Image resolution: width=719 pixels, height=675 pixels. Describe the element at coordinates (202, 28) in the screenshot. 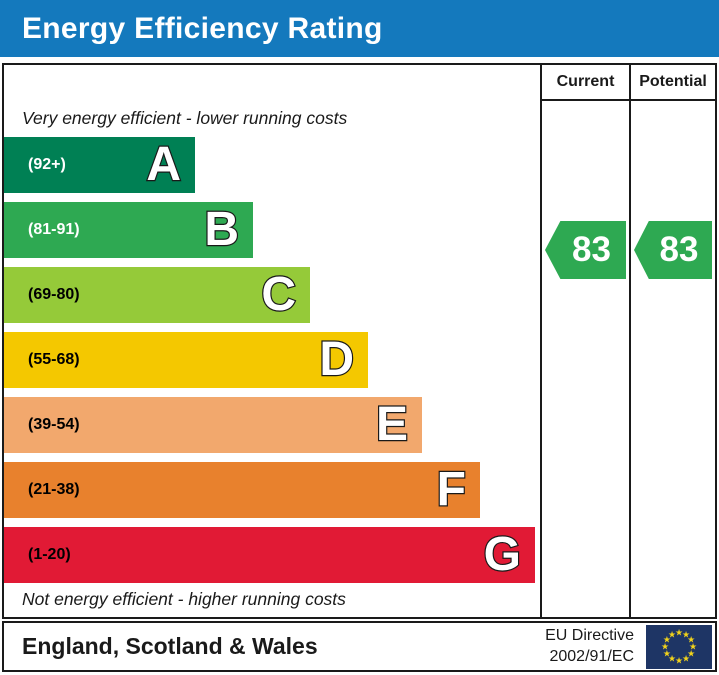

I see `page-title: Energy Efficiency Rating` at that location.